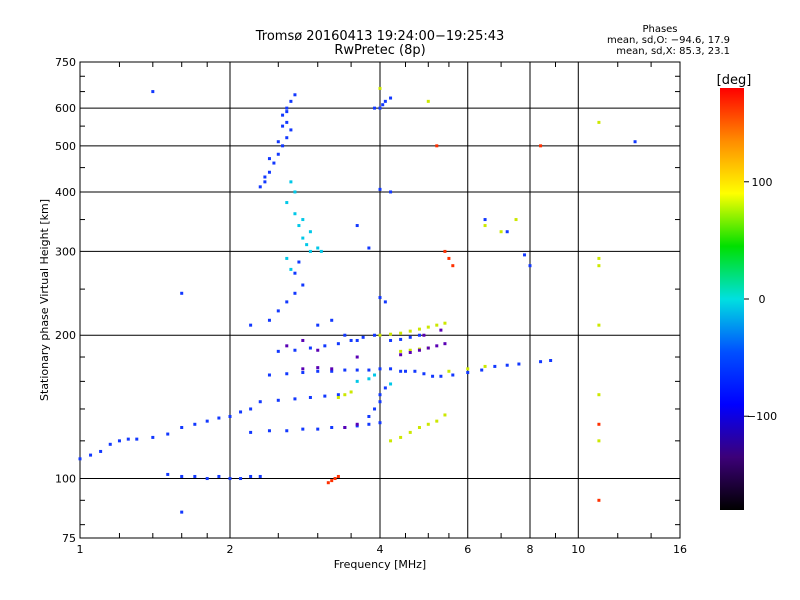 The height and width of the screenshot is (600, 800). What do you see at coordinates (65, 300) in the screenshot?
I see `y-tick-labels: 75 100 200 300 400 500 600 750` at bounding box center [65, 300].